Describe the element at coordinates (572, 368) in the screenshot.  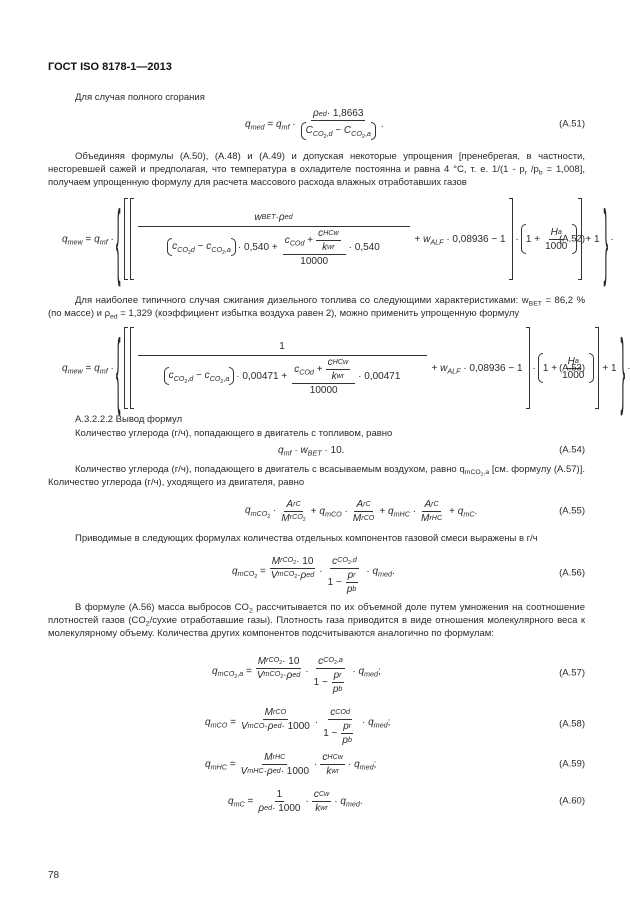
I see `equation-number: (A.53)` at that location.